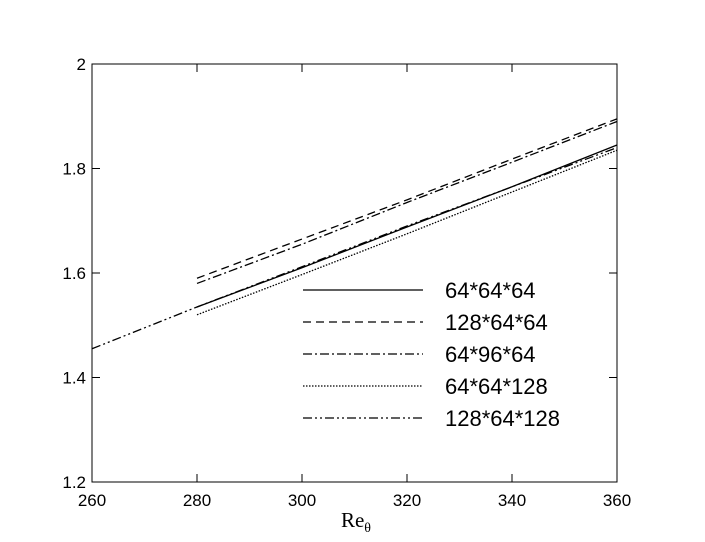  What do you see at coordinates (74, 169) in the screenshot?
I see `y-tick-label: 1.8` at bounding box center [74, 169].